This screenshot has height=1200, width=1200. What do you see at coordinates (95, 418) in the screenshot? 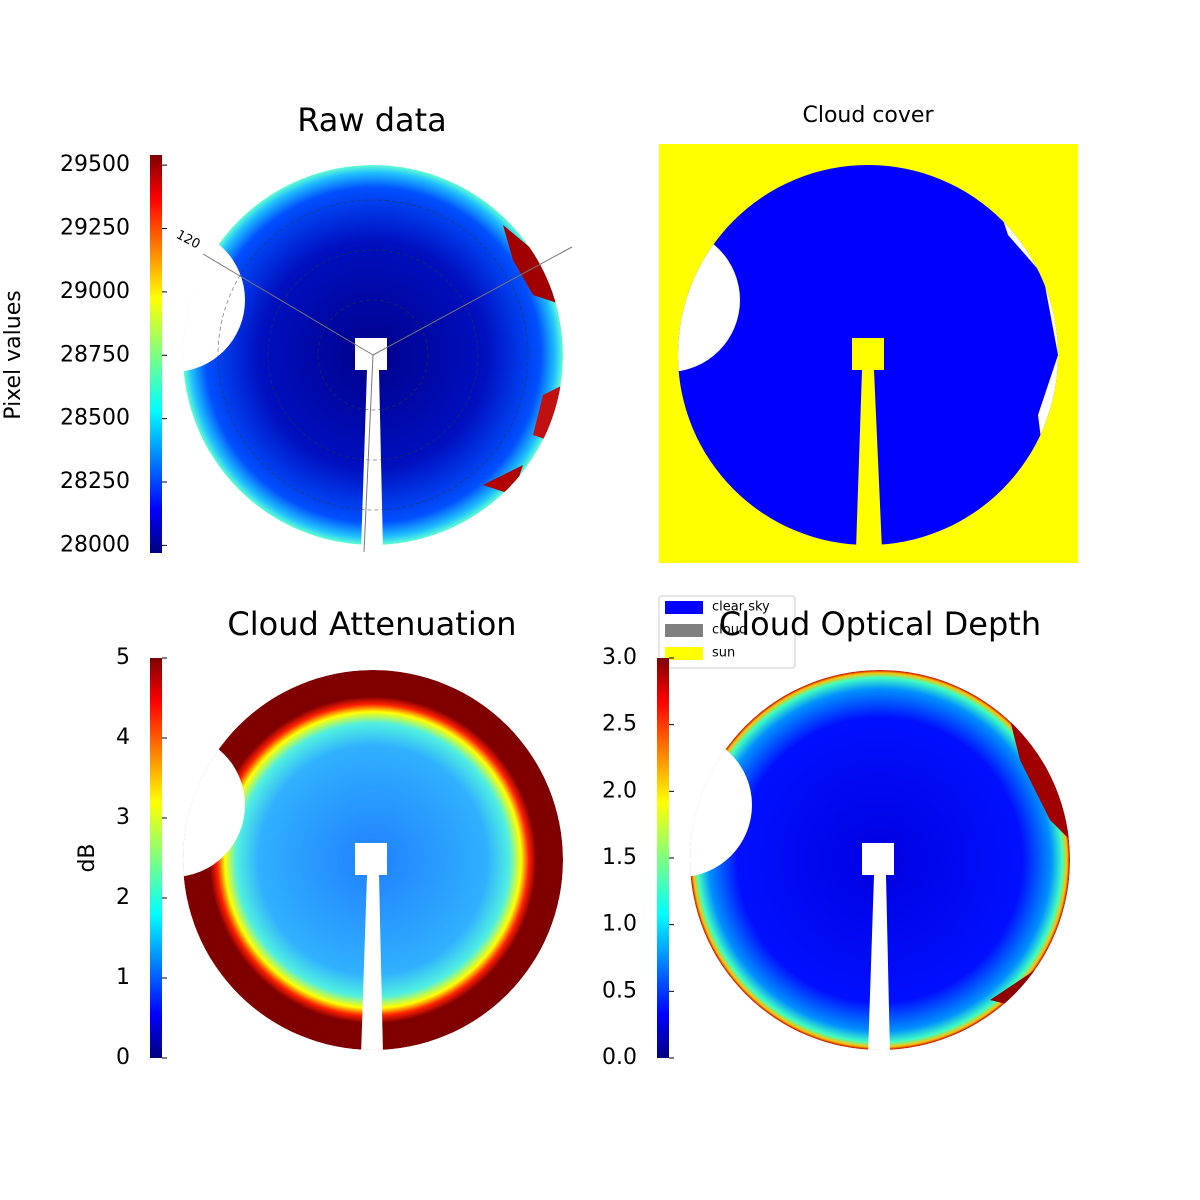
I see `colorbar-tick-label: 28500` at bounding box center [95, 418].